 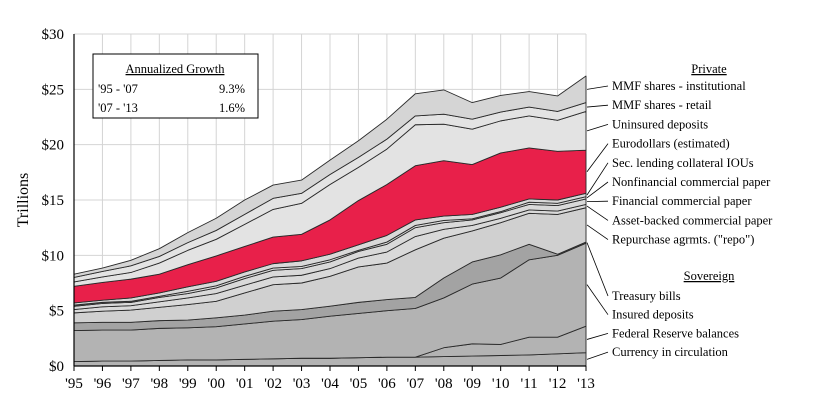 I want to click on annotation-period: '95 - '07, so click(x=118, y=89).